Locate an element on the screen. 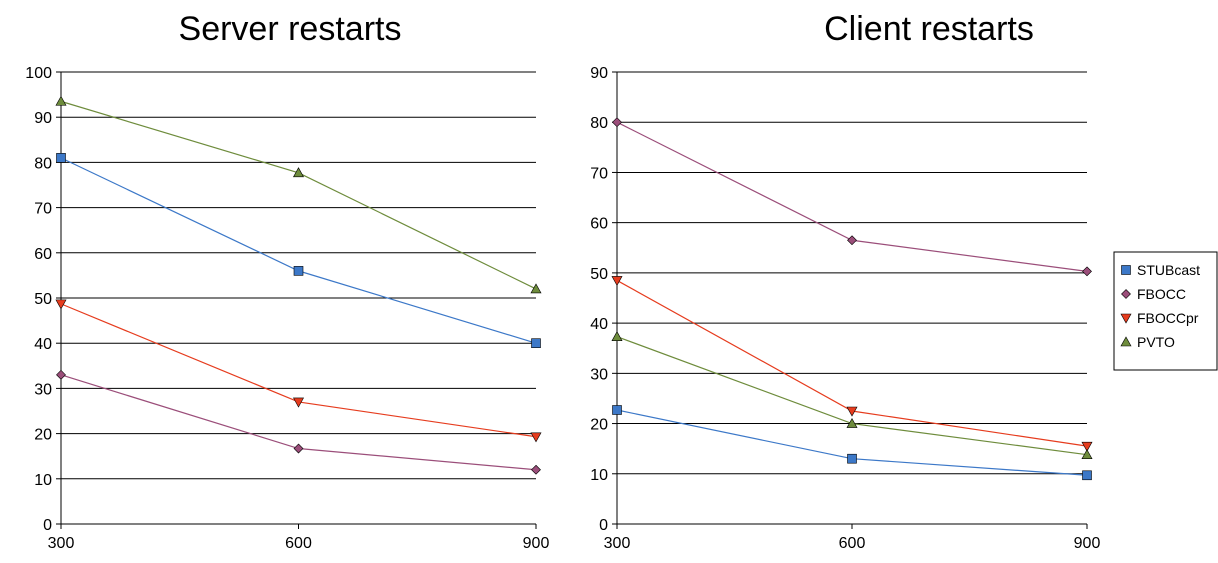 This screenshot has width=1218, height=563. y-tick-label: 100 is located at coordinates (38, 73).